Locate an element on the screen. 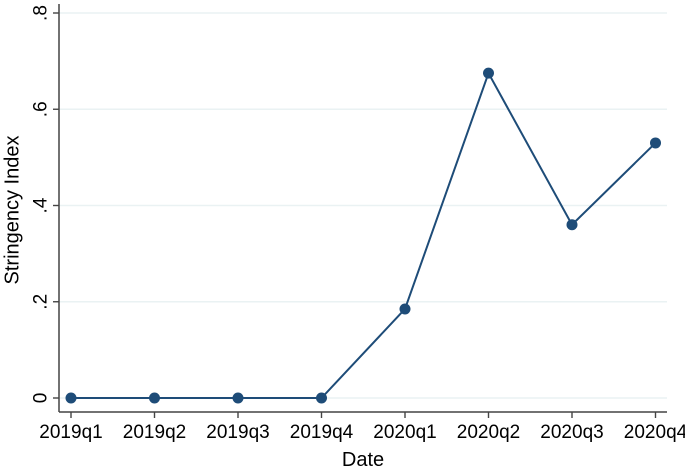 The image size is (685, 470). x-tick-label: 2020q3 is located at coordinates (571, 432).